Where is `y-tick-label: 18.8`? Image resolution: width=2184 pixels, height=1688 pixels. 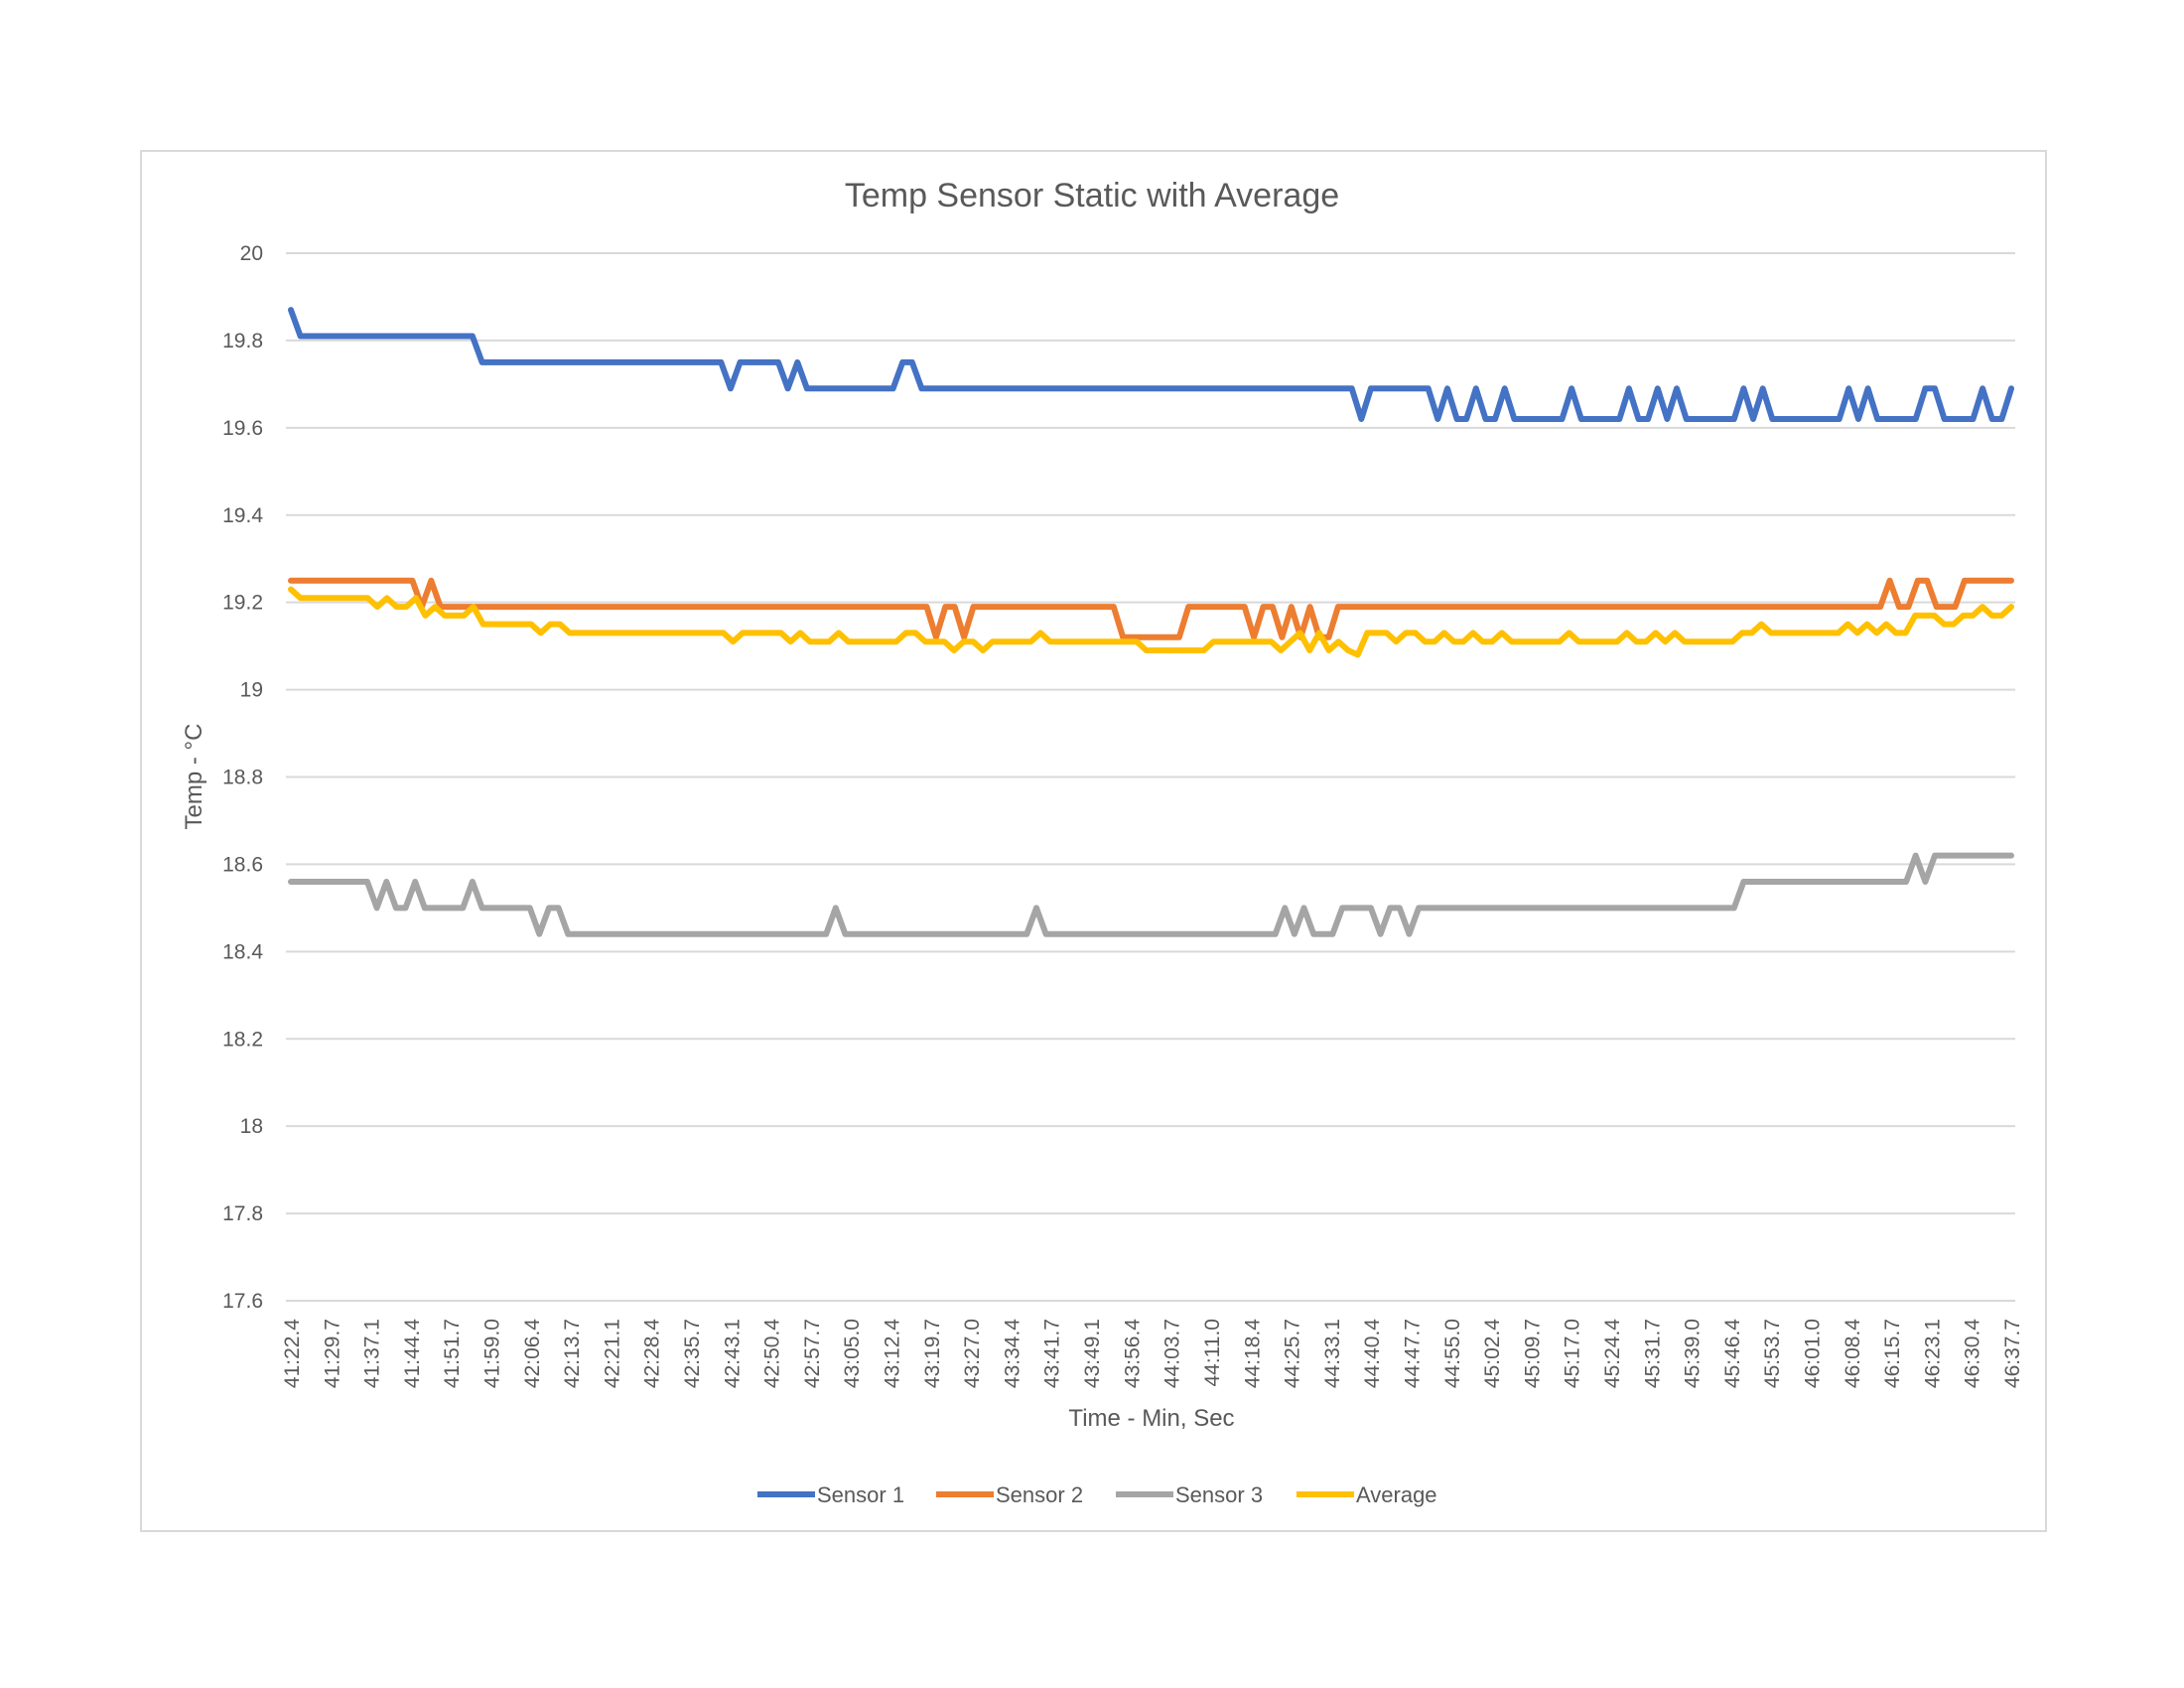 y-tick-label: 18.8 is located at coordinates (242, 778).